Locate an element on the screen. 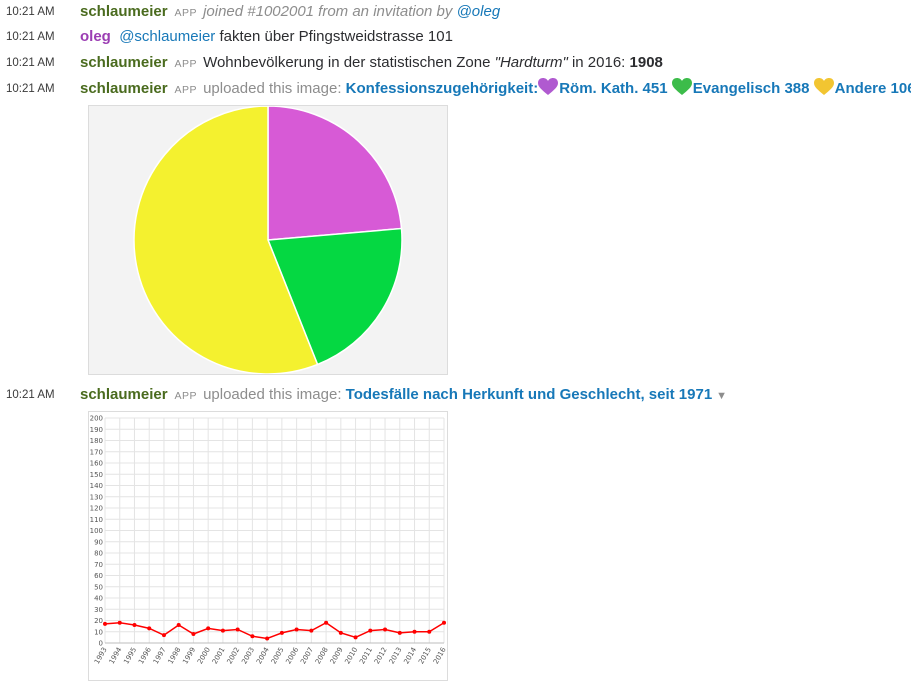 The width and height of the screenshot is (911, 689). y-tick-label: 120 is located at coordinates (96, 509).